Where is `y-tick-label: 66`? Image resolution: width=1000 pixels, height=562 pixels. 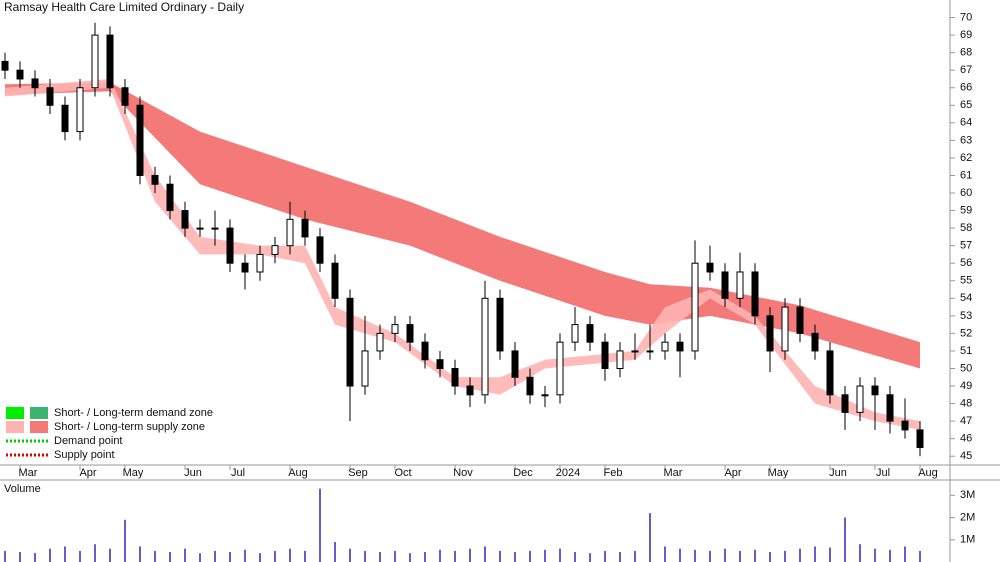 y-tick-label: 66 is located at coordinates (966, 88).